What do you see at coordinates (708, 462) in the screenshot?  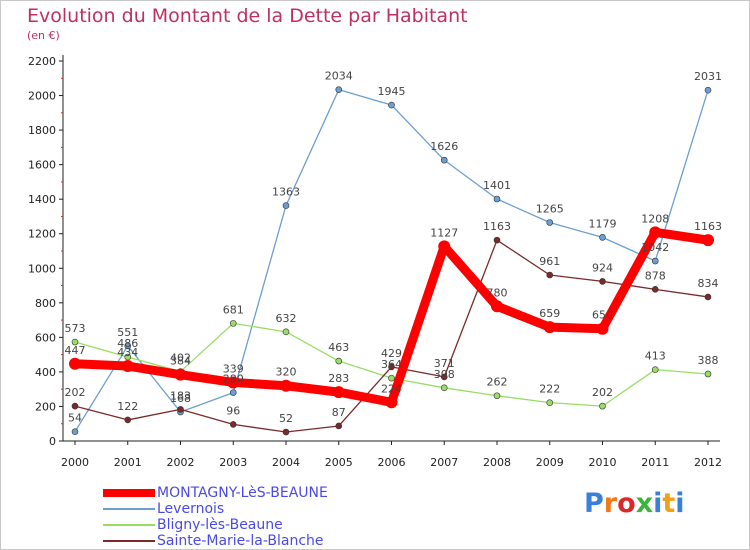 I see `x-tick-label: 2012` at bounding box center [708, 462].